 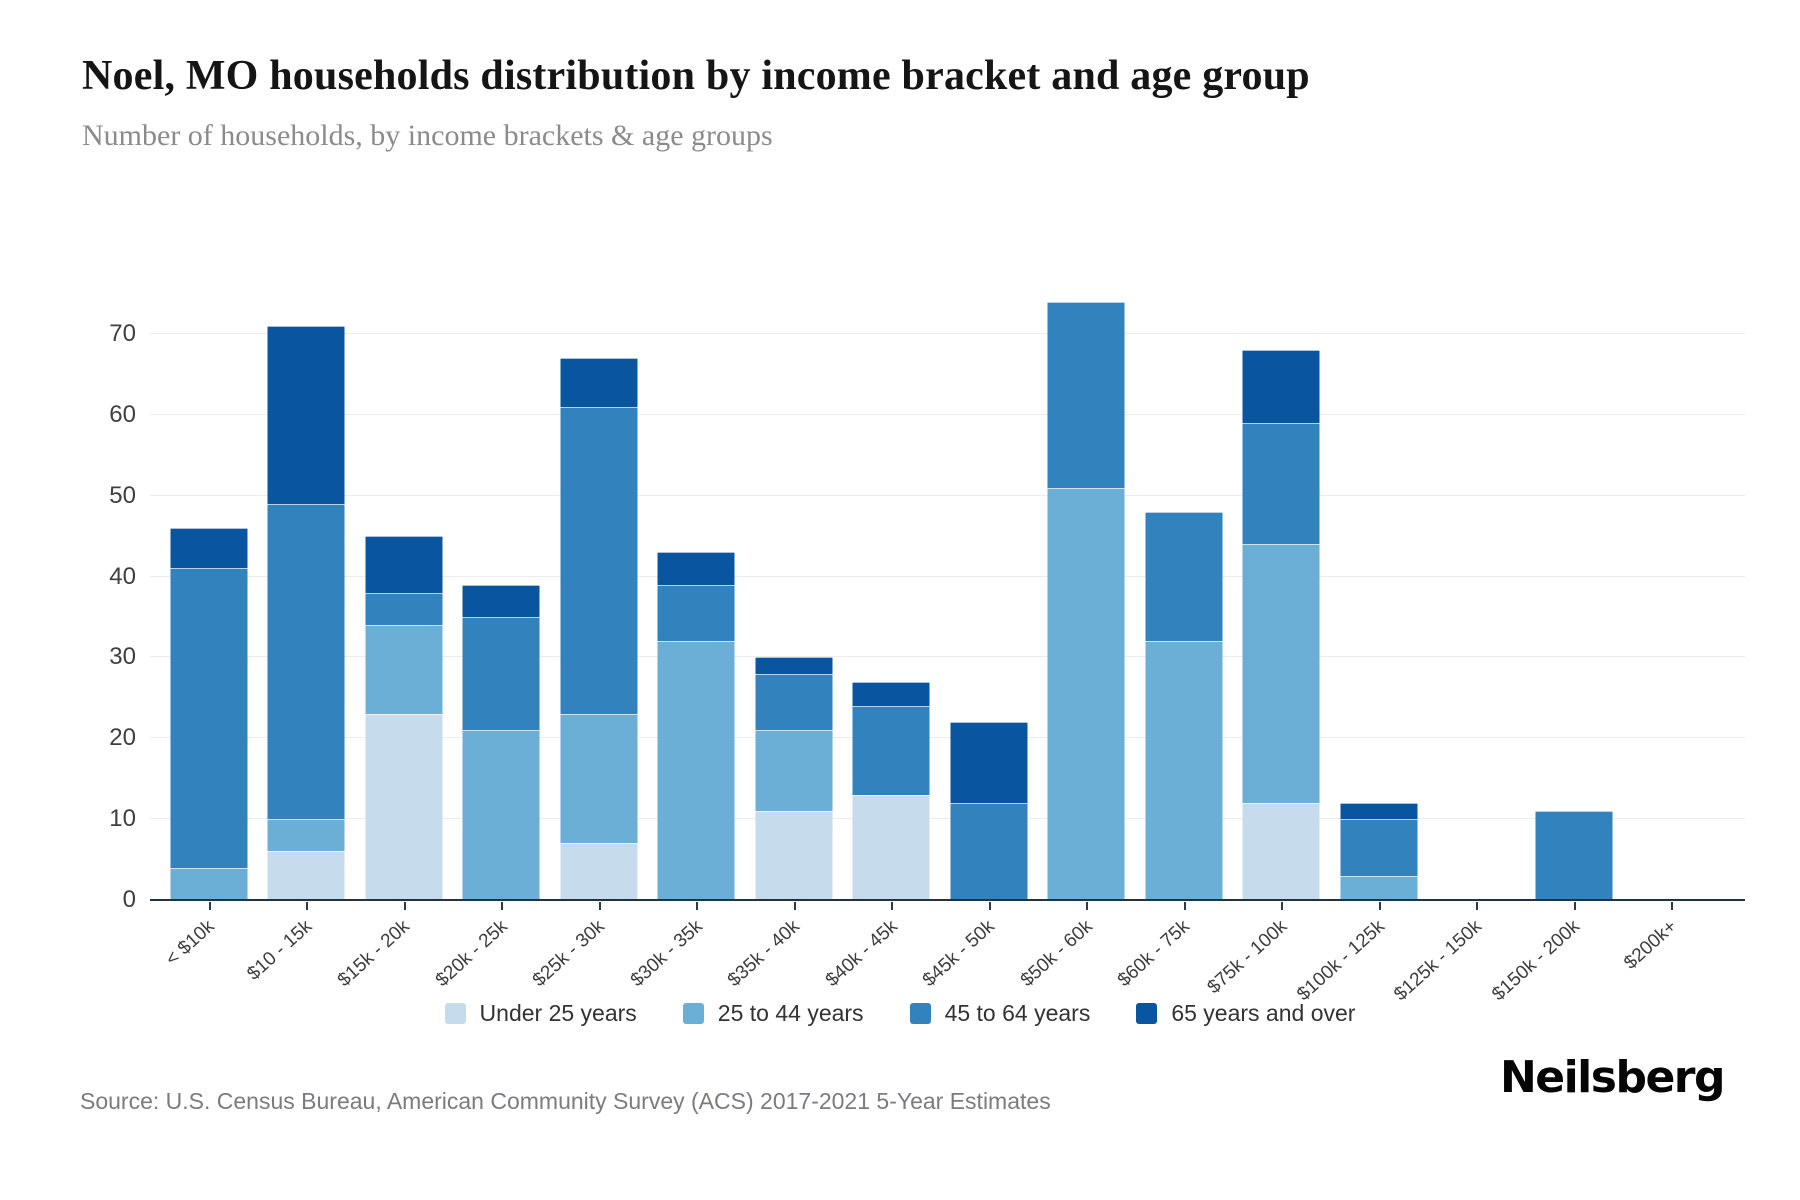 What do you see at coordinates (568, 953) in the screenshot?
I see `x-axis-tick-label: $25k - 30k` at bounding box center [568, 953].